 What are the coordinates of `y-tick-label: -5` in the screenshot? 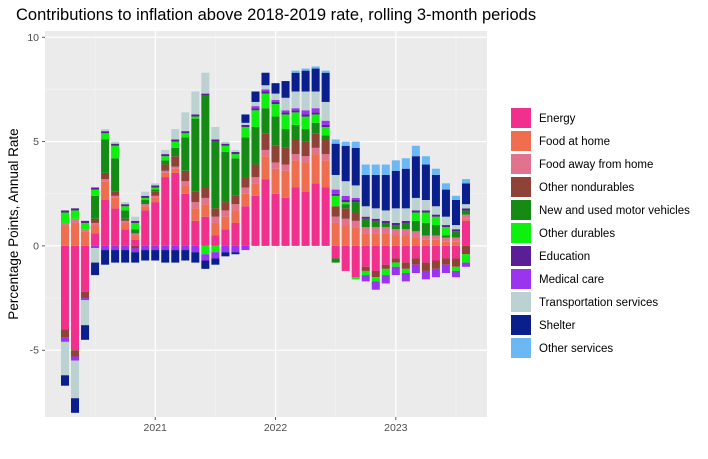 It's located at (34, 351).